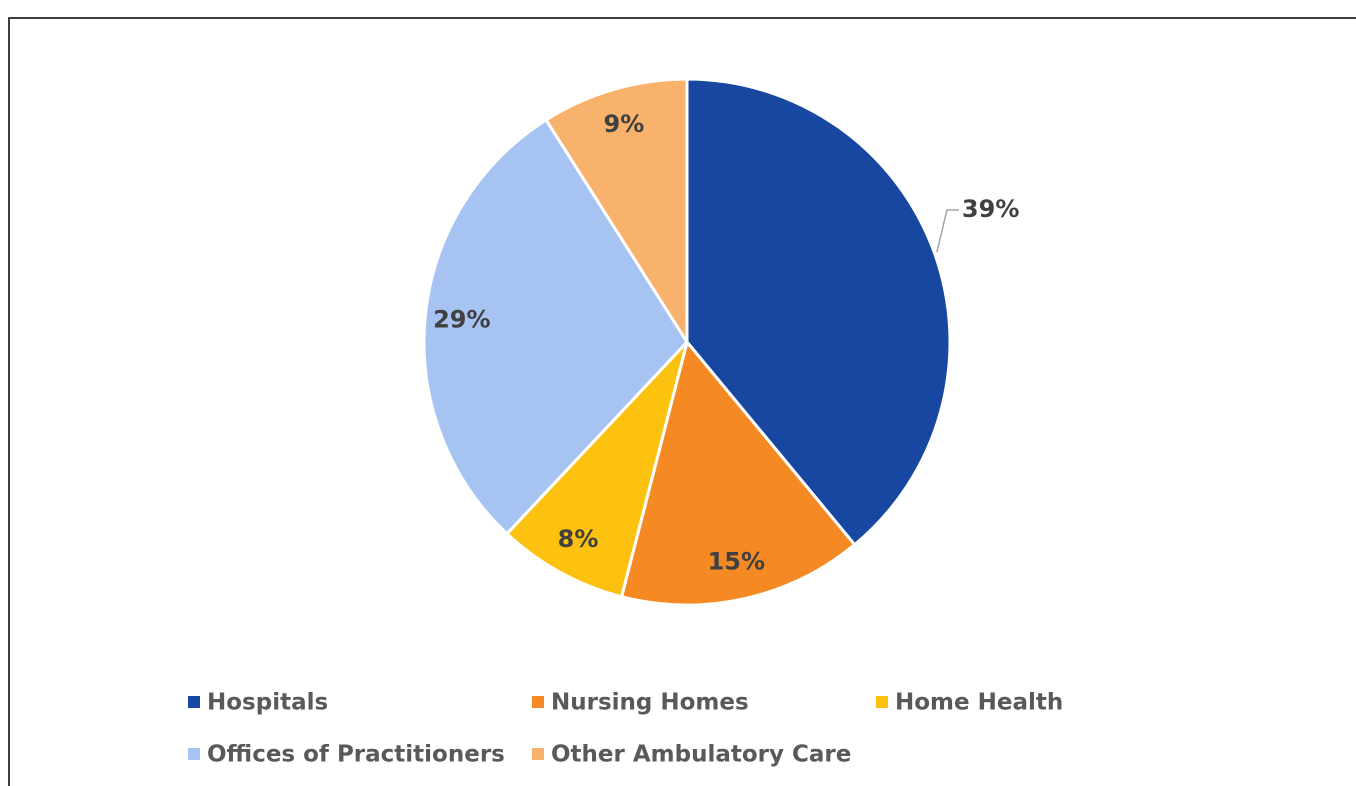  What do you see at coordinates (267, 703) in the screenshot?
I see `legend-label: Hospitals` at bounding box center [267, 703].